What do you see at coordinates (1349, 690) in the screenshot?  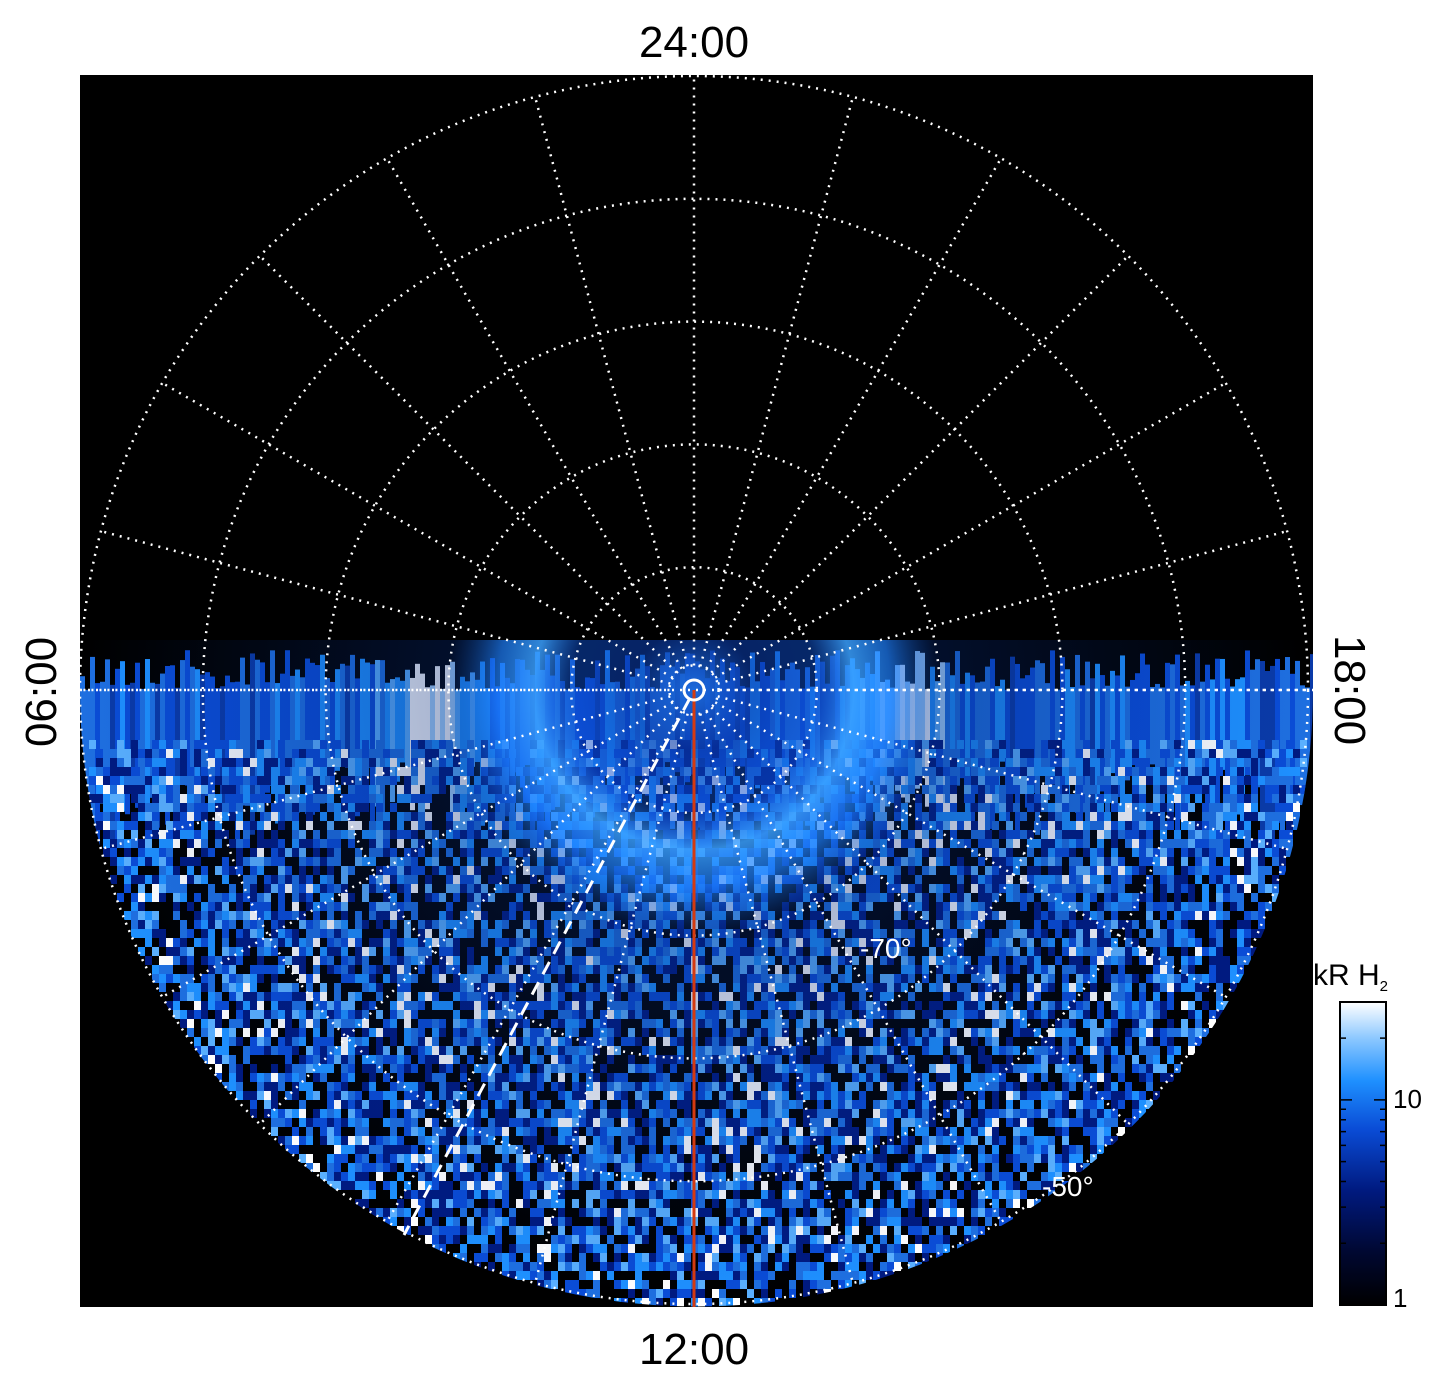 I see `lt-label-right: 18:00` at bounding box center [1349, 690].